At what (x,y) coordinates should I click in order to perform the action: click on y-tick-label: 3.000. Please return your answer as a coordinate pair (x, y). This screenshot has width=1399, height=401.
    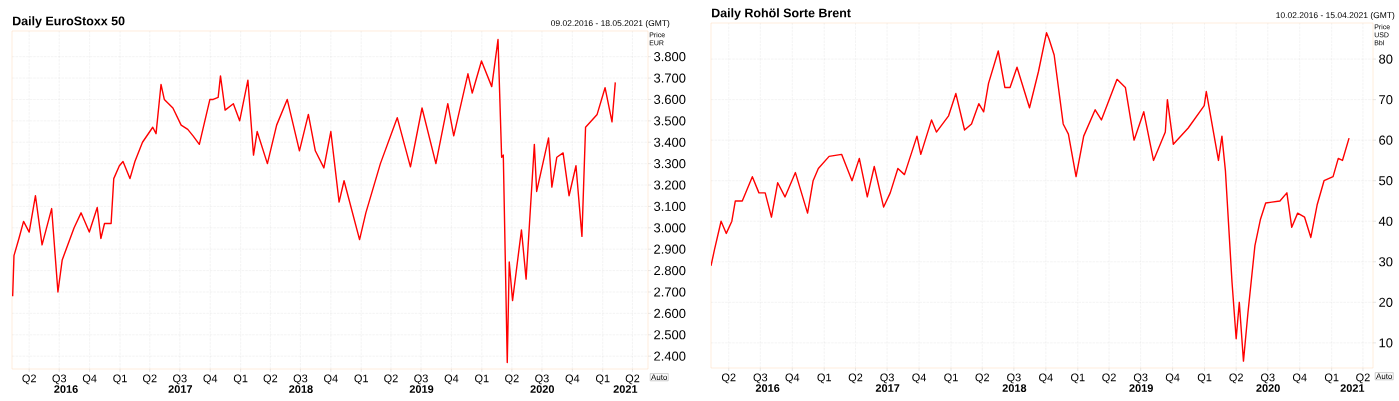
    Looking at the image, I should click on (670, 228).